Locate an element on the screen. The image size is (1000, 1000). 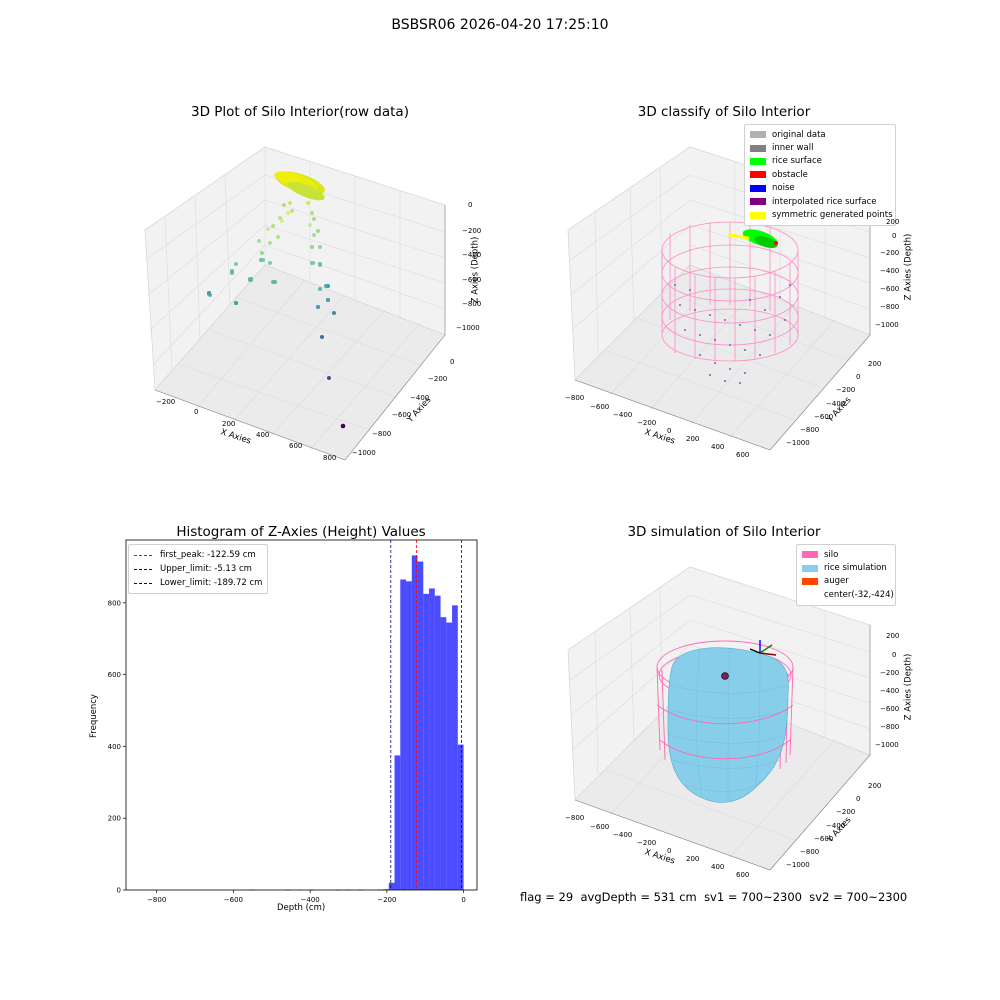
raw-x-tick: 200 is located at coordinates (229, 424).